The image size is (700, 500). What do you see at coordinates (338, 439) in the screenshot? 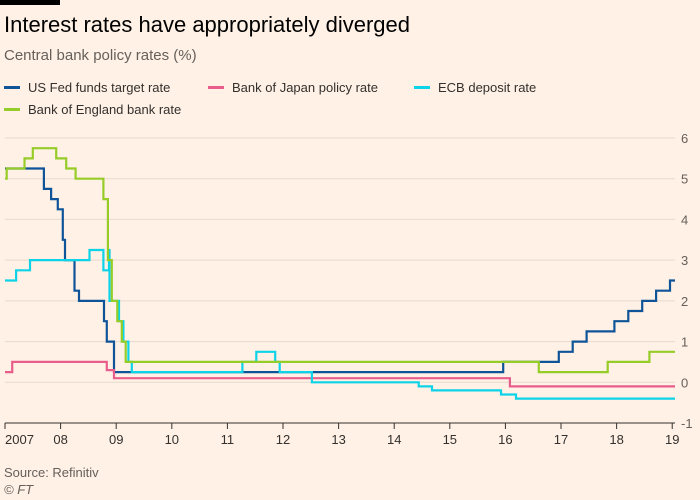
I see `x-tick-label: 13` at bounding box center [338, 439].